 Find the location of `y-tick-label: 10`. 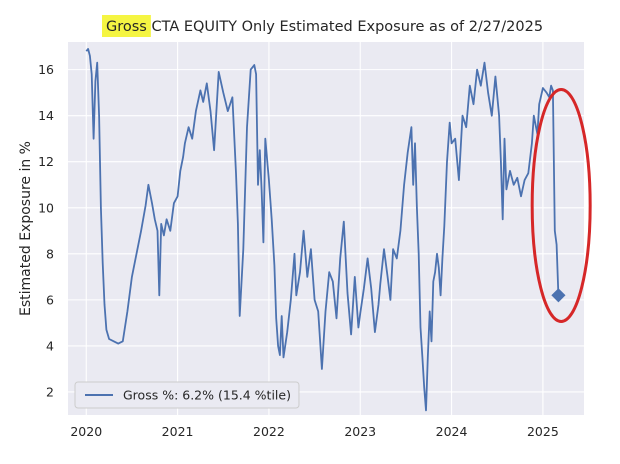

y-tick-label: 10 is located at coordinates (46, 207).